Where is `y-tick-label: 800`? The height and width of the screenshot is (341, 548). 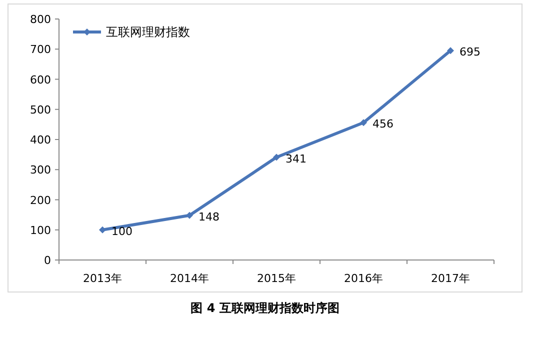
y-tick-label: 800 is located at coordinates (40, 19).